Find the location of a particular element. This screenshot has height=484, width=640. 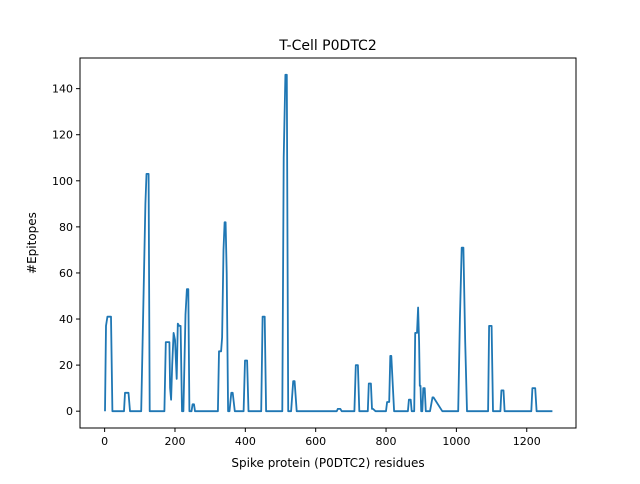

y-tick-label: 140 is located at coordinates (62, 89).